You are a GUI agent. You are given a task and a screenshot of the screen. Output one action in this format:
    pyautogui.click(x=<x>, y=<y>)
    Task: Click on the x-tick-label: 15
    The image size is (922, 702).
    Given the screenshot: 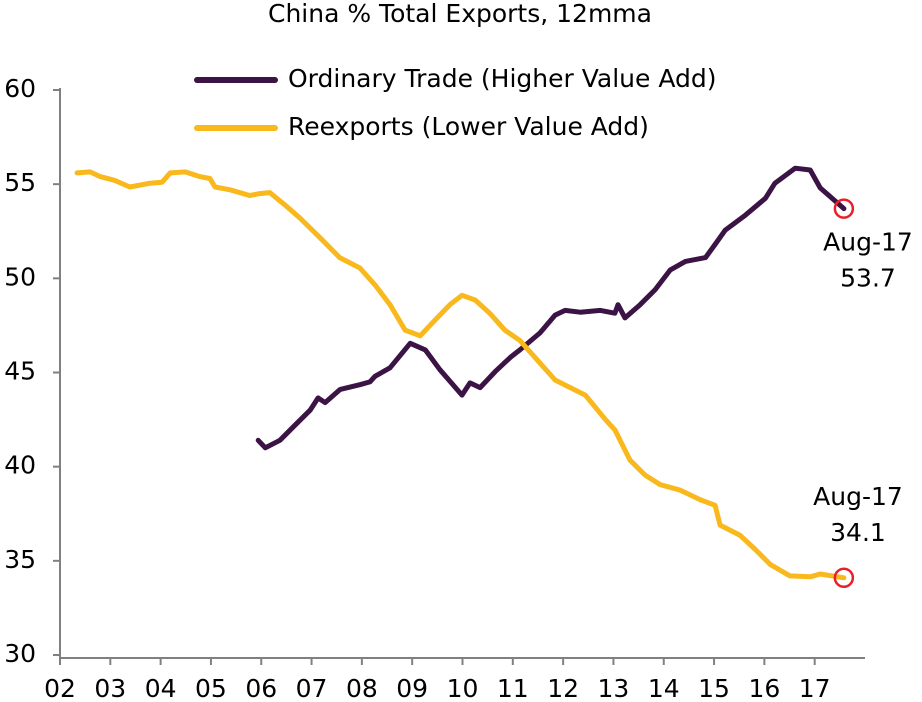 What is the action you would take?
    pyautogui.click(x=714, y=688)
    